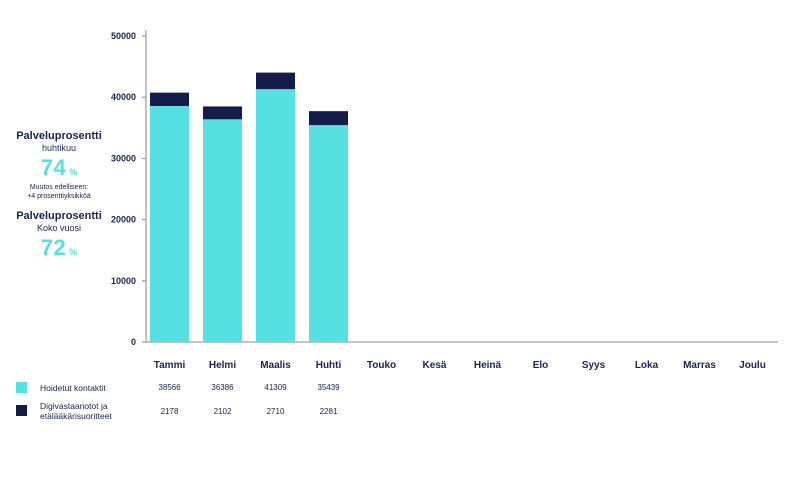  Describe the element at coordinates (275, 387) in the screenshot. I see `table-value-hoidetut: 41309` at that location.